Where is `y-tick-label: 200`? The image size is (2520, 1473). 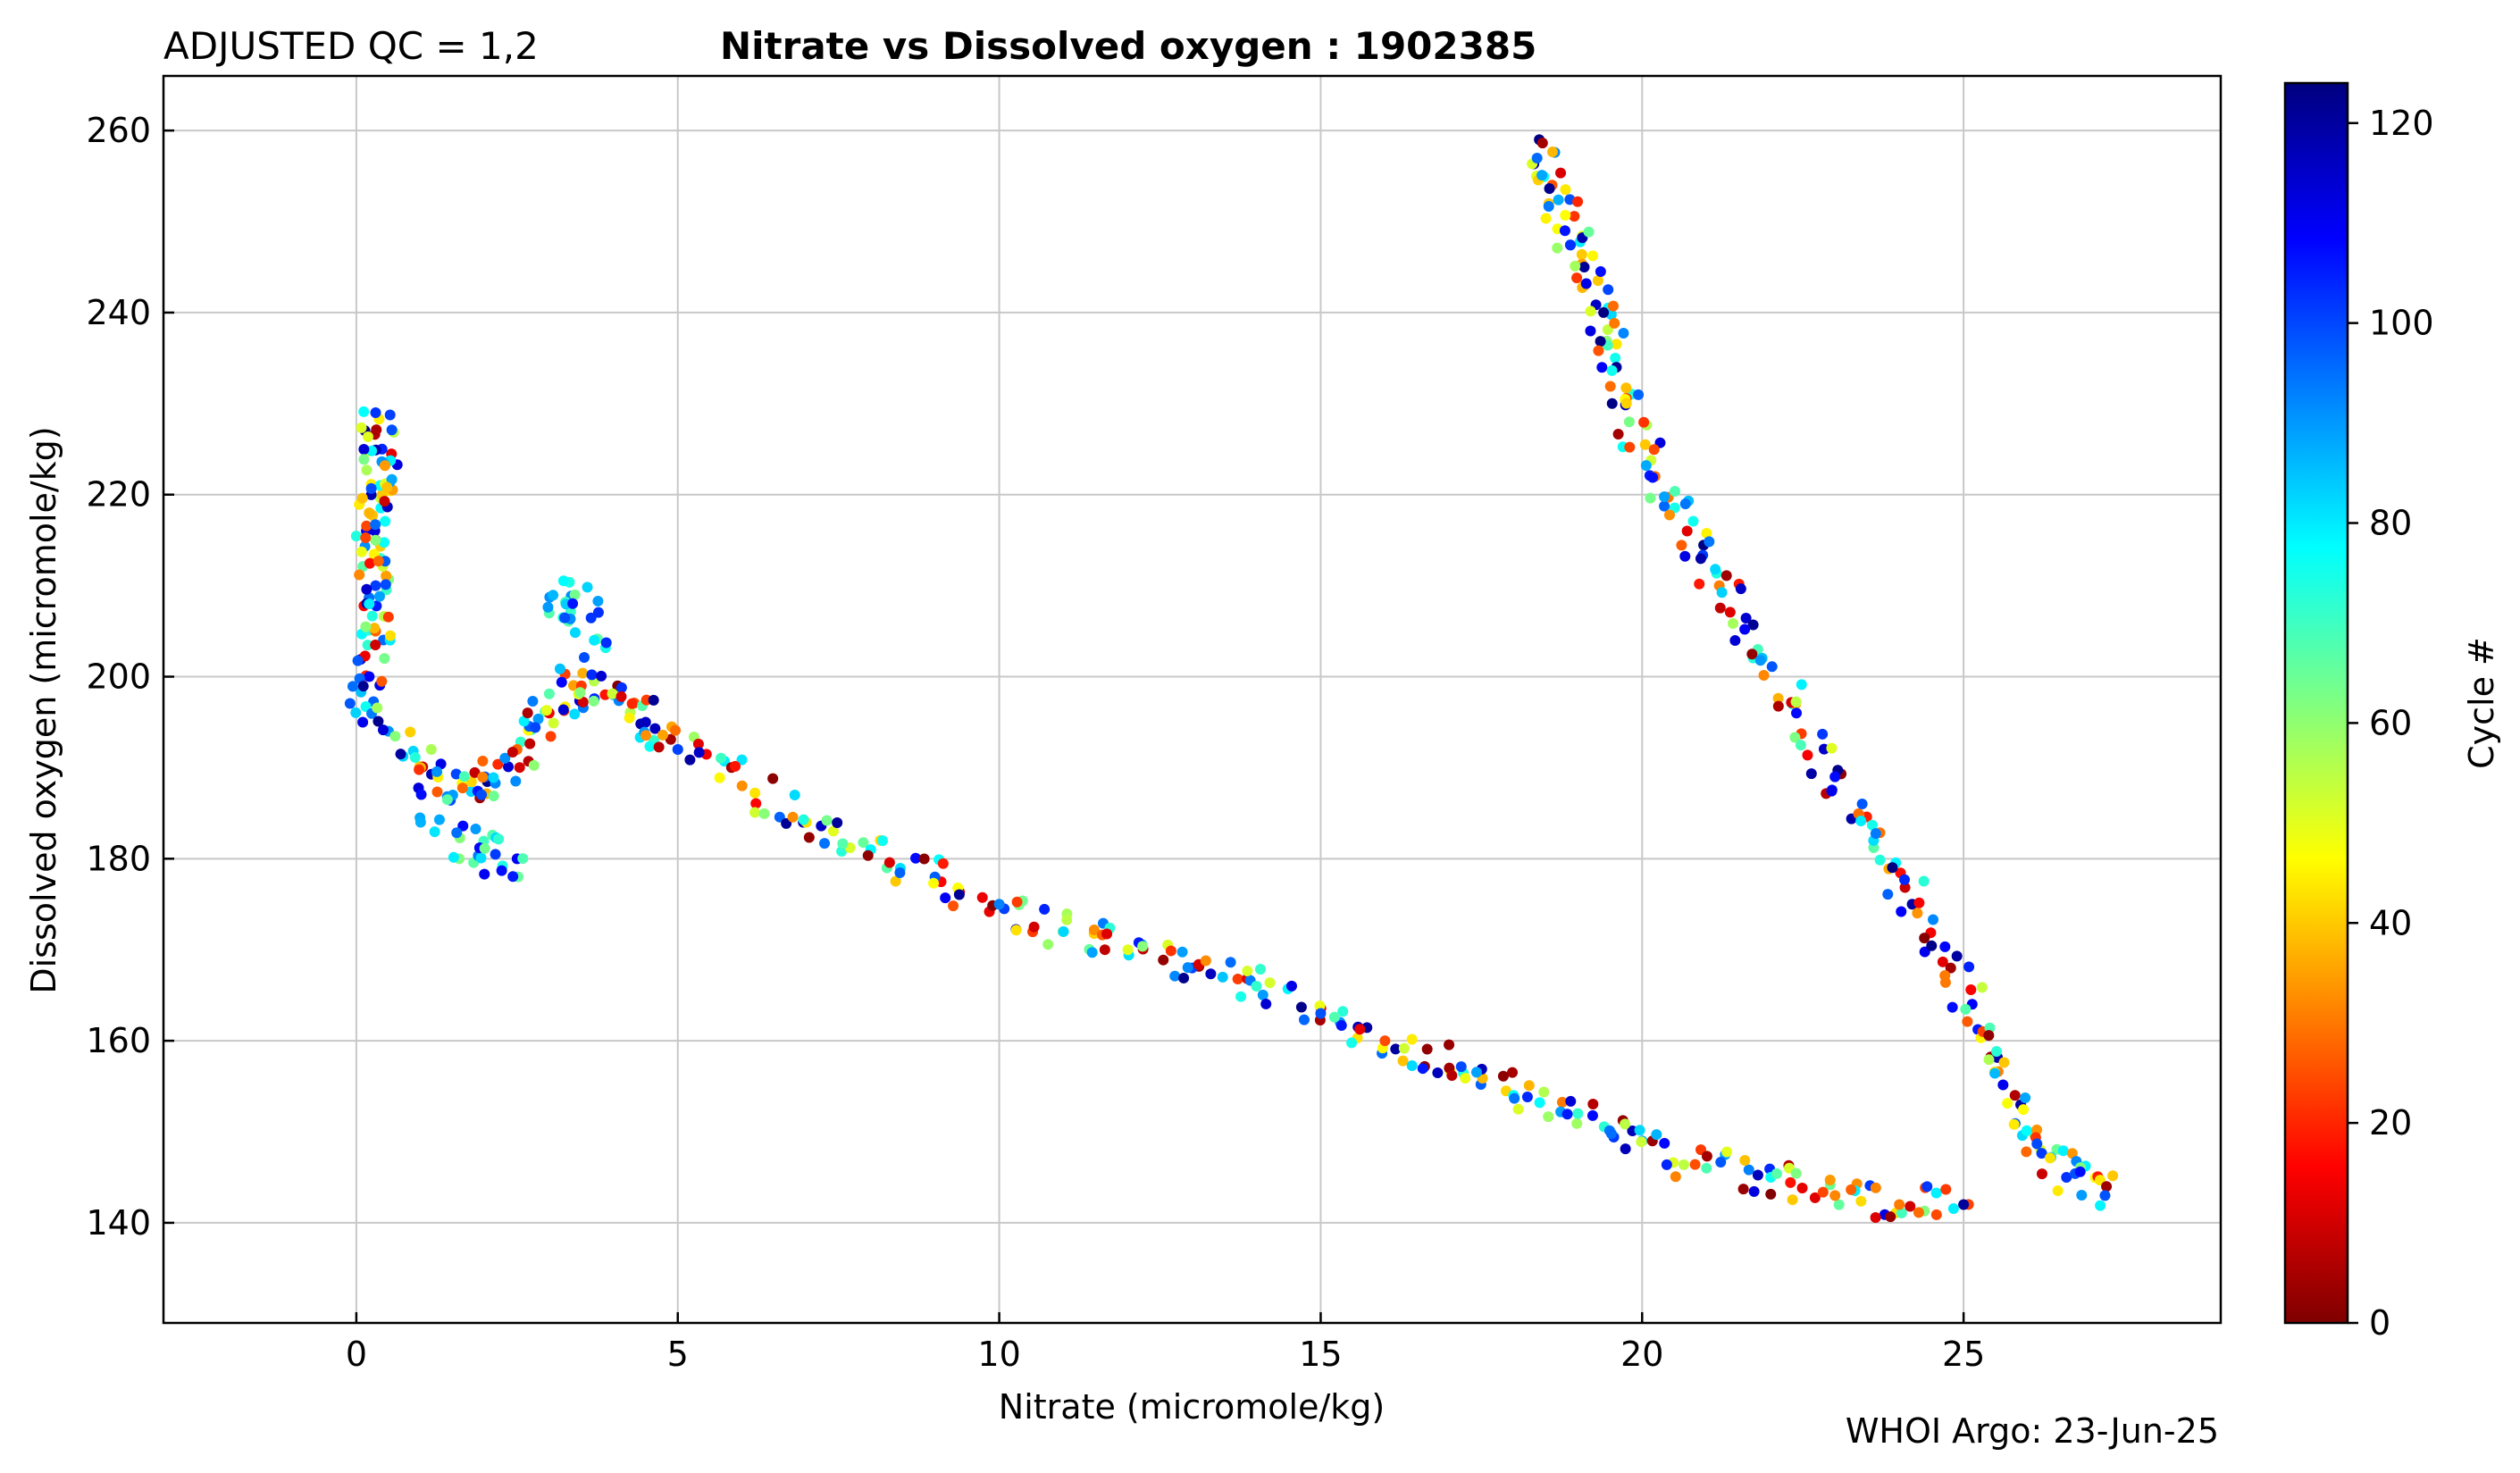 y-tick-label: 200 is located at coordinates (118, 677).